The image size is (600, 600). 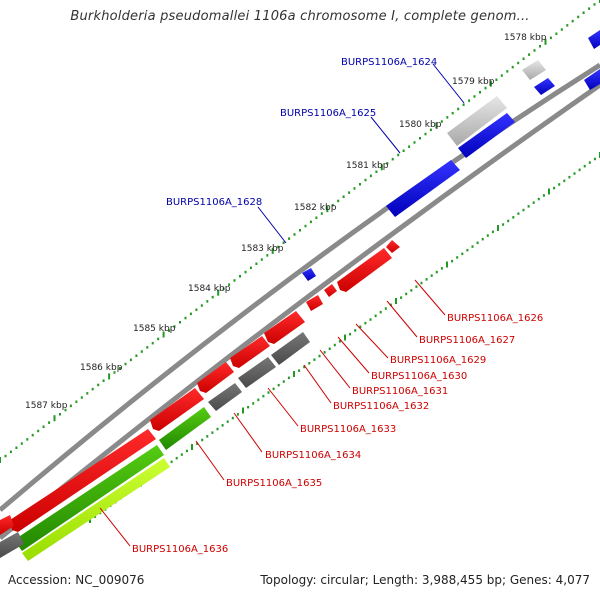 I want to click on gene-label: BURPS1106A_1636, so click(x=180, y=549).